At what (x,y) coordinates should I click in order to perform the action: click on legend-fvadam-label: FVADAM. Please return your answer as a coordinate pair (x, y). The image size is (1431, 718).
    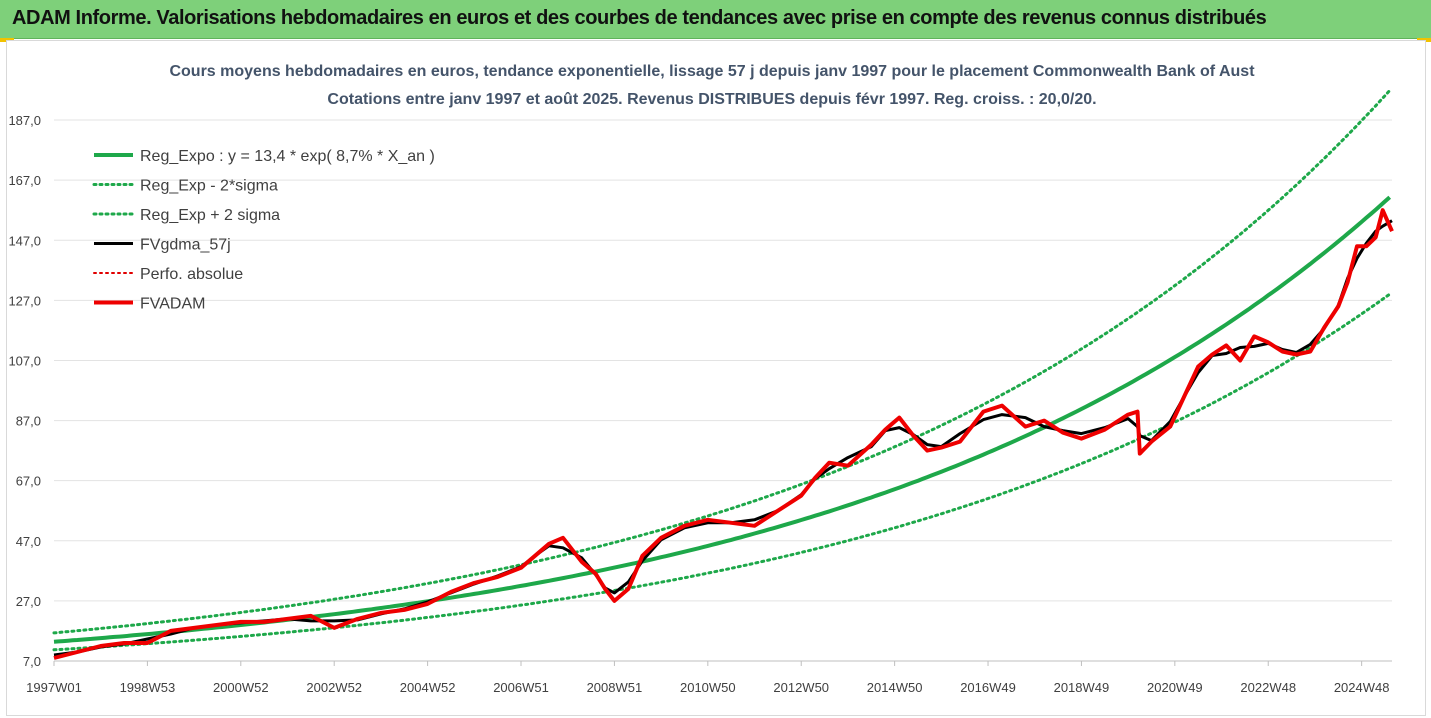
    Looking at the image, I should click on (172, 304).